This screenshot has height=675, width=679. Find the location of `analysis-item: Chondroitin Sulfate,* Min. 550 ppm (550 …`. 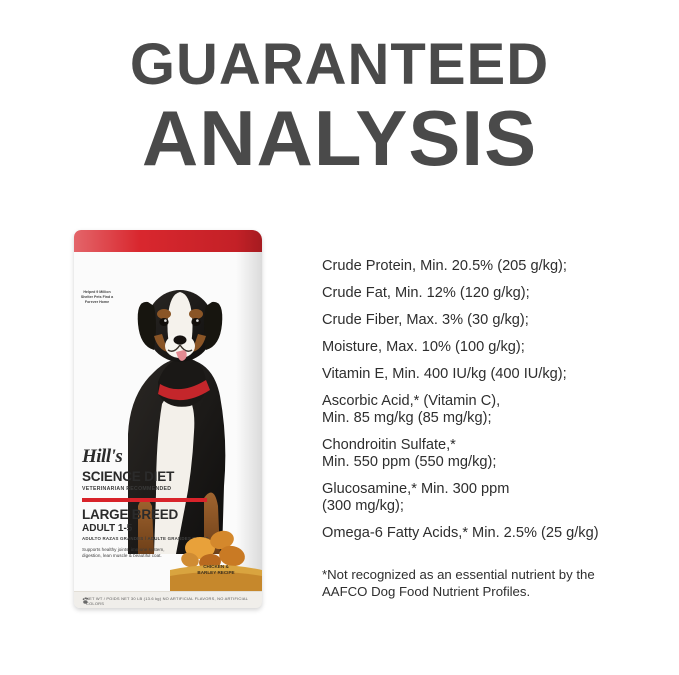

analysis-item: Chondroitin Sulfate,* Min. 550 ppm (550 … is located at coordinates (492, 454).